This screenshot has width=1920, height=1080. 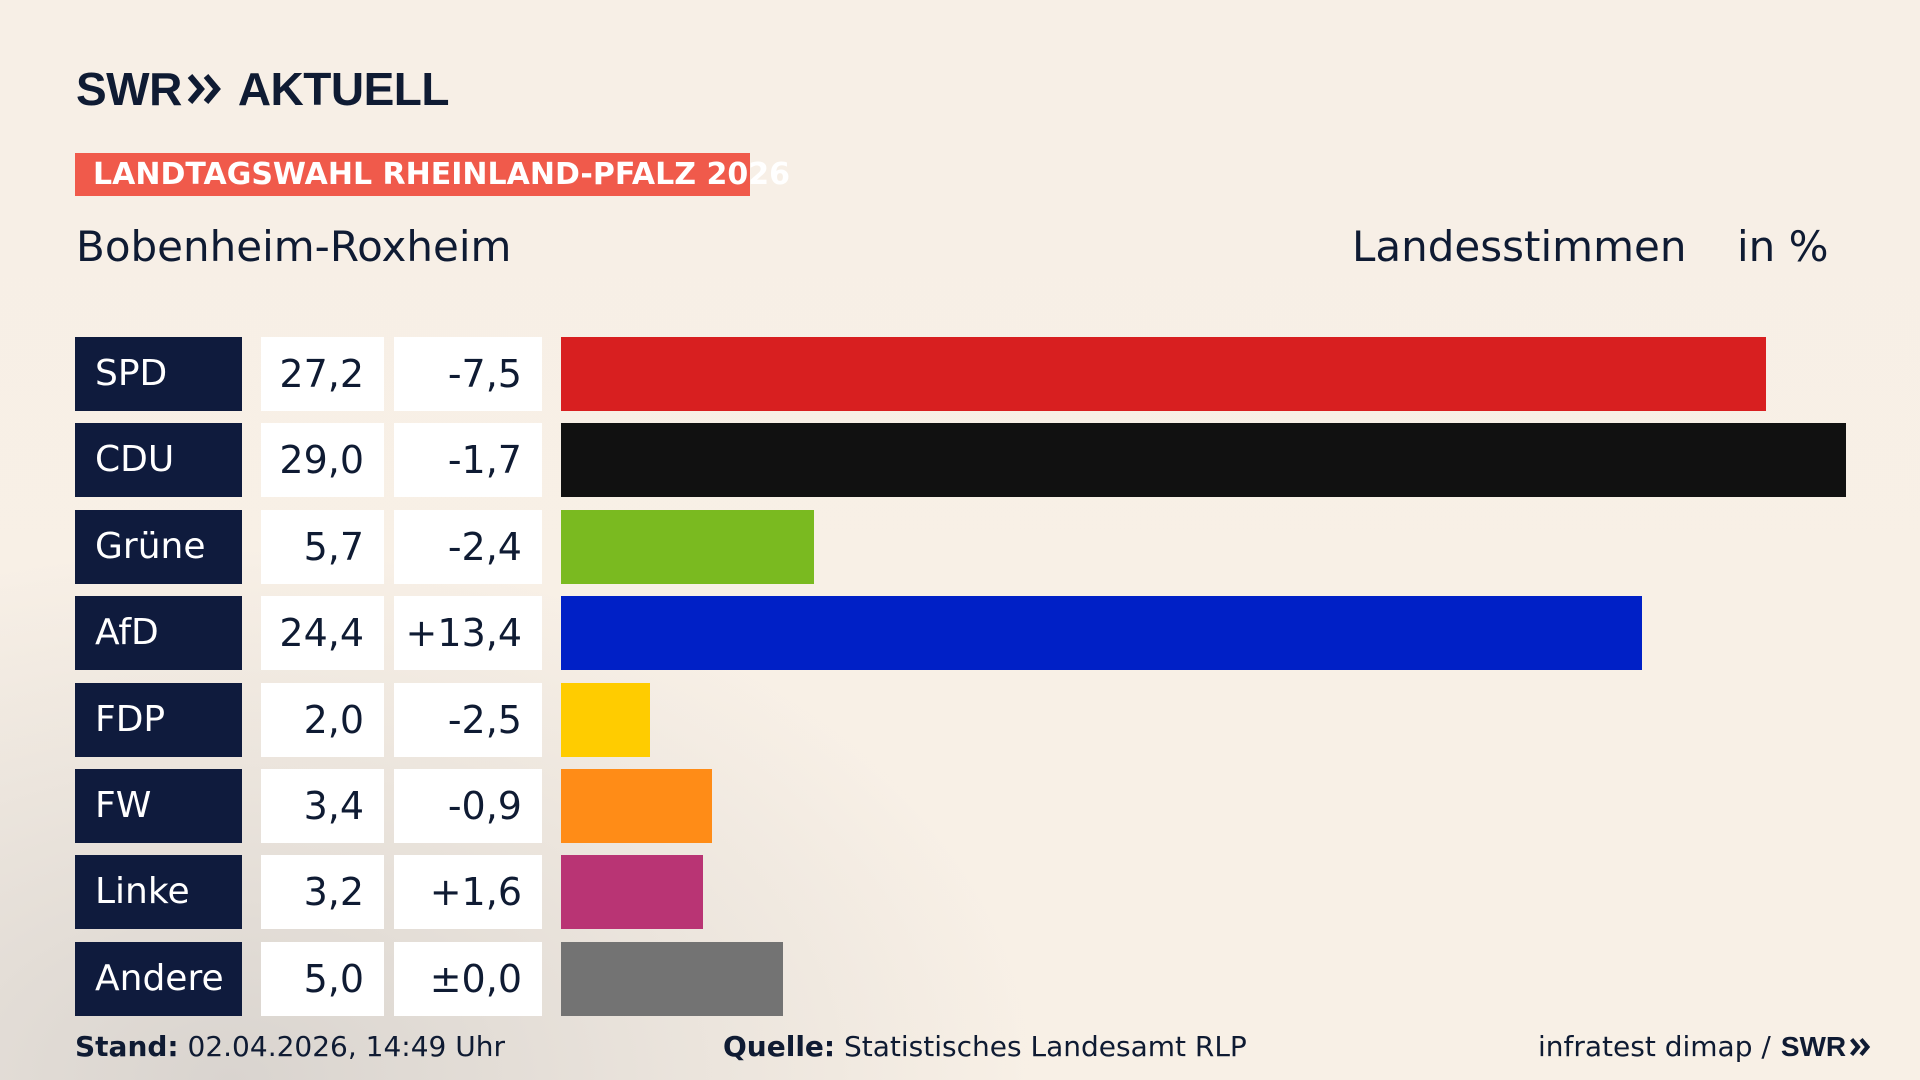 What do you see at coordinates (1519, 246) in the screenshot?
I see `metric-label: Landesstimmen` at bounding box center [1519, 246].